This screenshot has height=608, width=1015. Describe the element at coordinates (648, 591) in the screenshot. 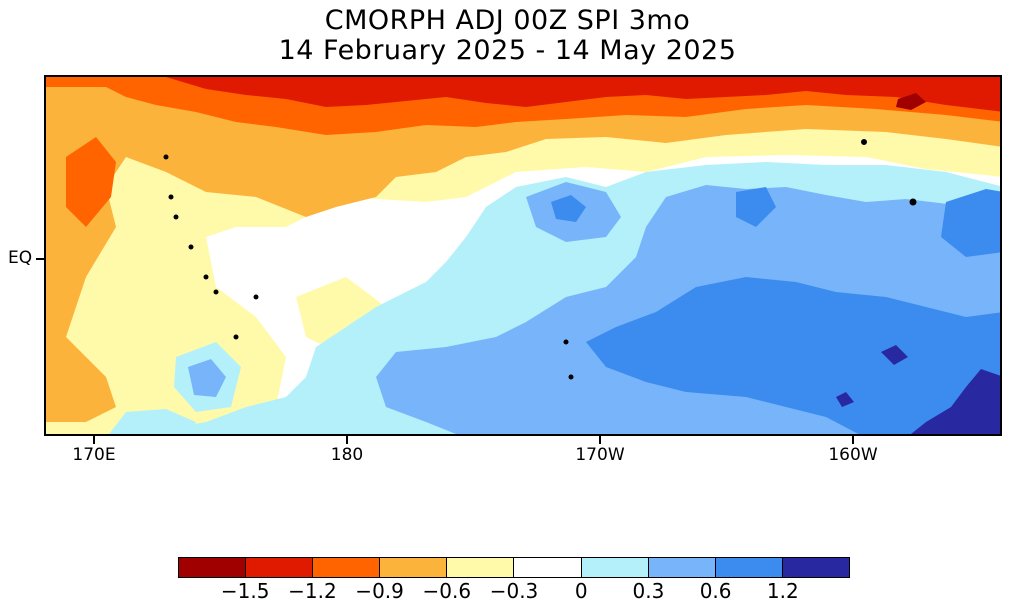

I see `legend-label: 0.3` at that location.